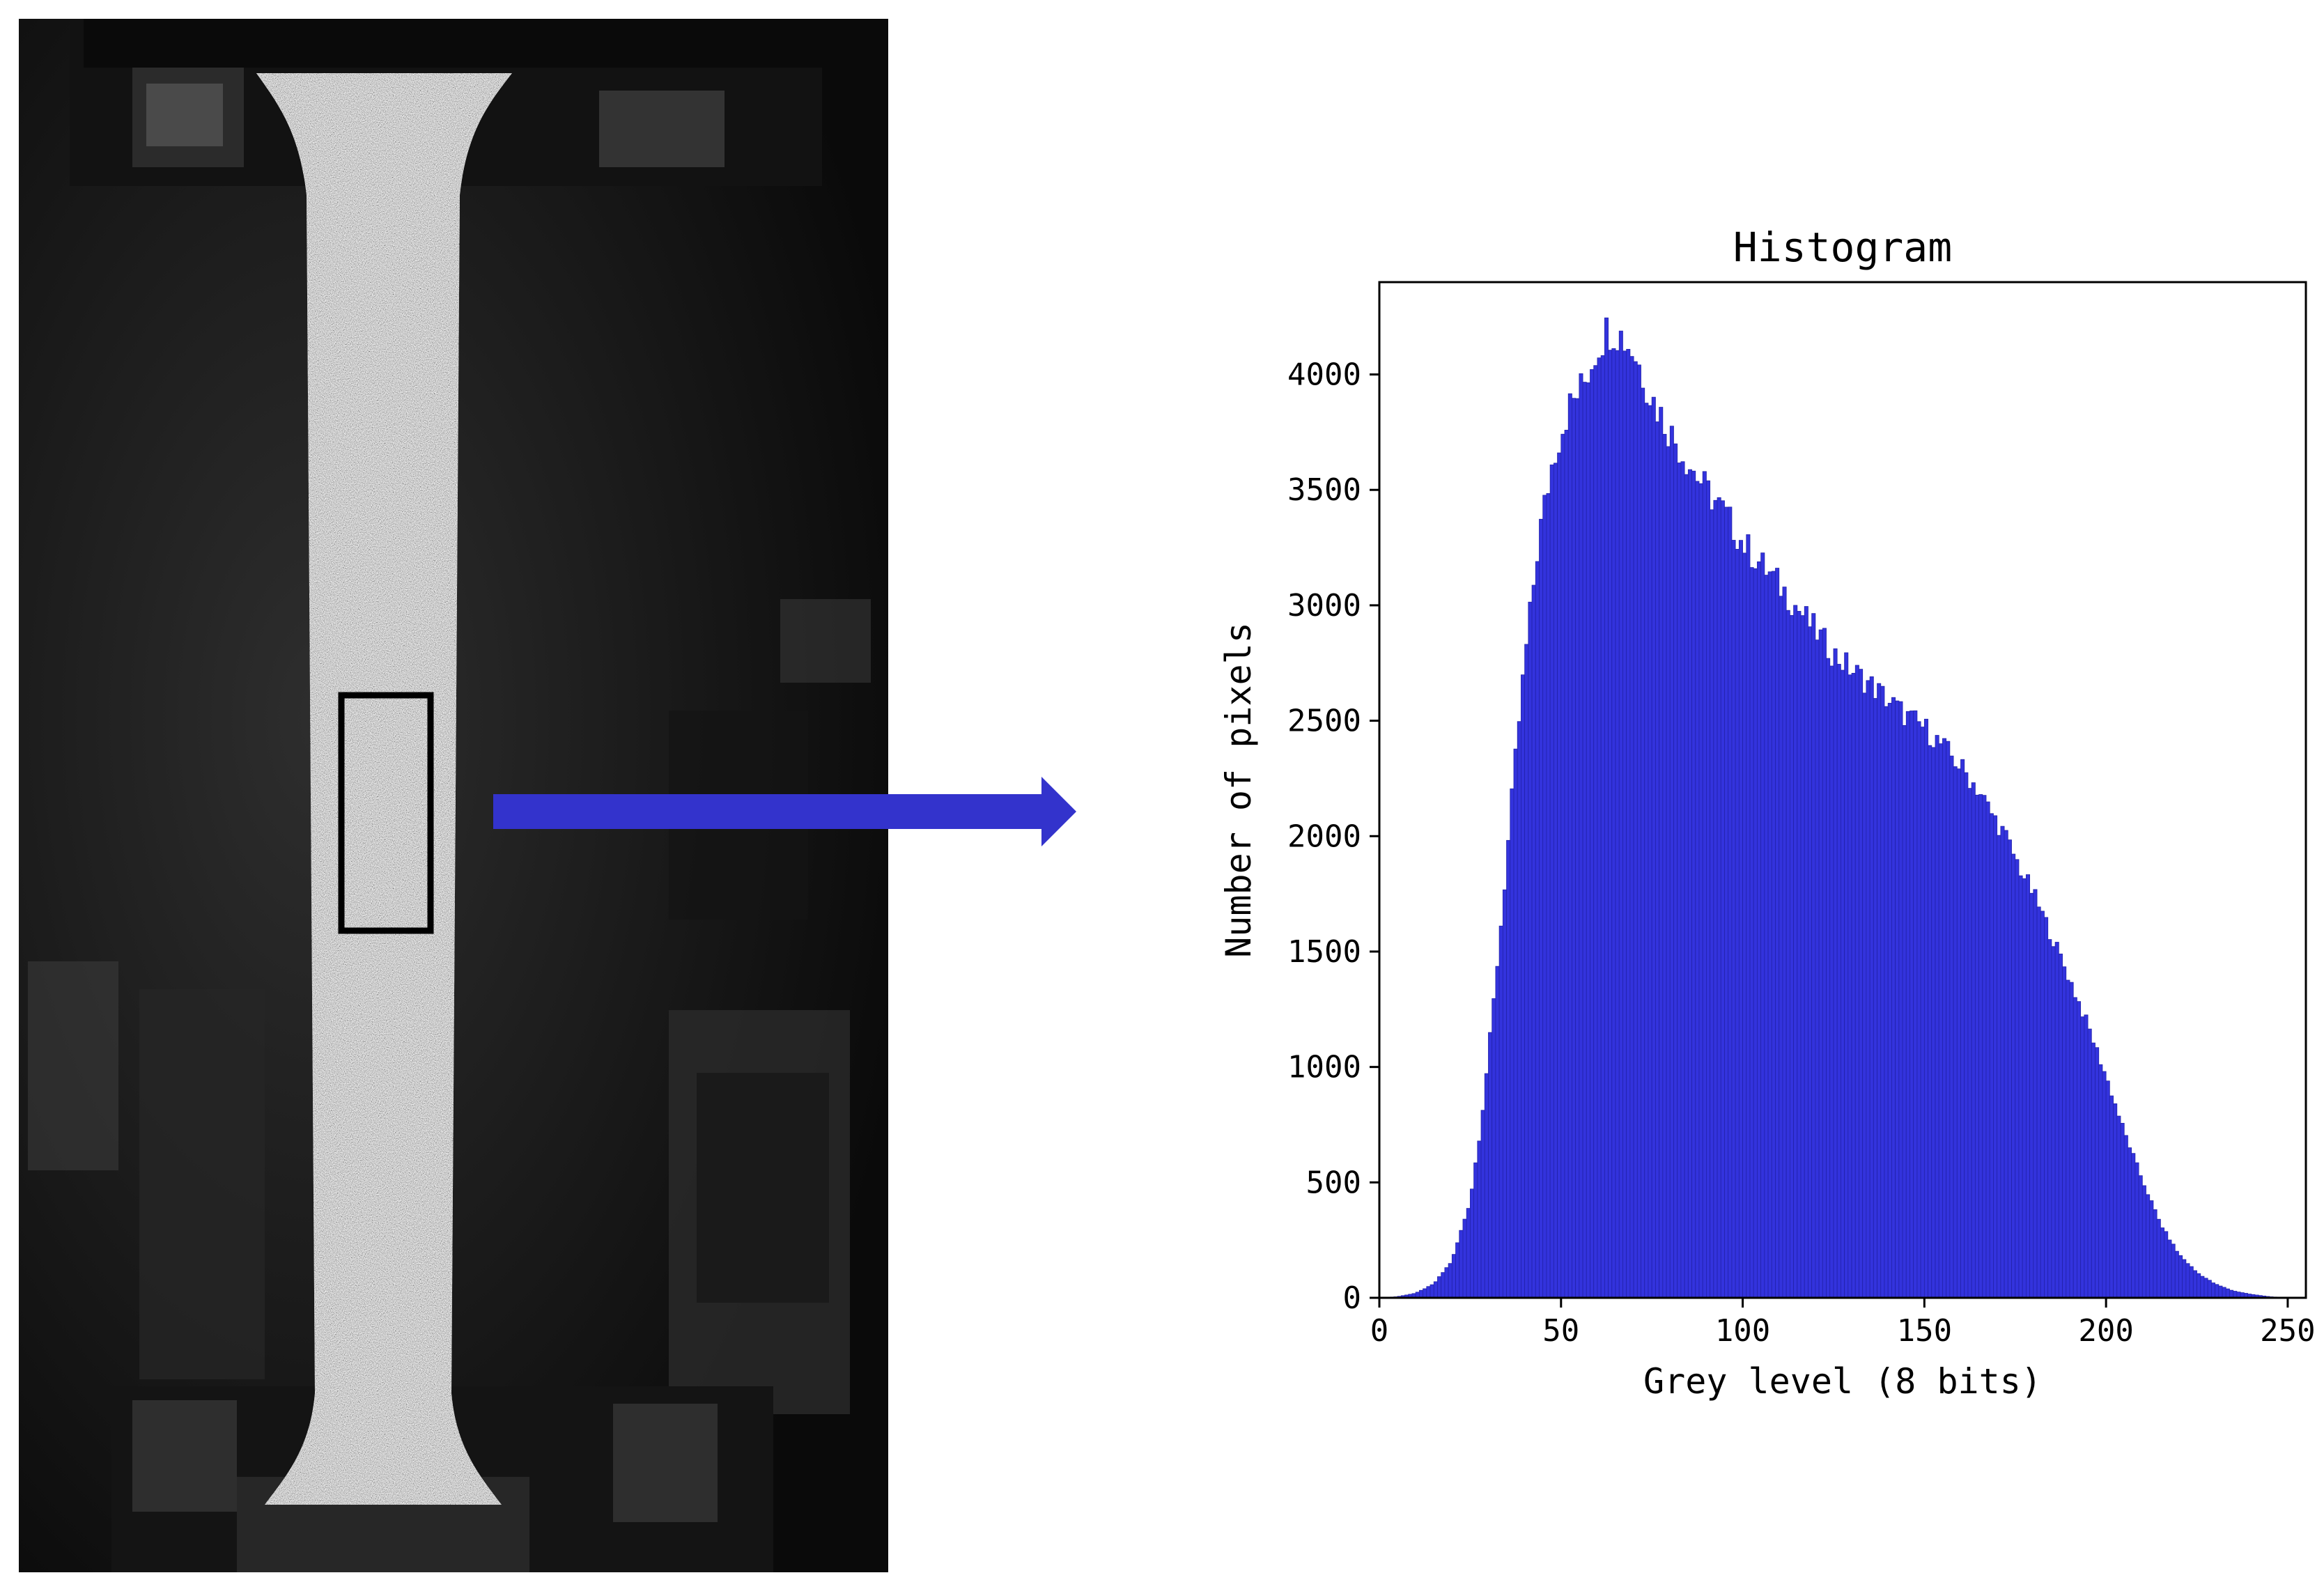 This screenshot has height=1589, width=2324. Describe the element at coordinates (386, 813) in the screenshot. I see `roi-rectangle` at that location.